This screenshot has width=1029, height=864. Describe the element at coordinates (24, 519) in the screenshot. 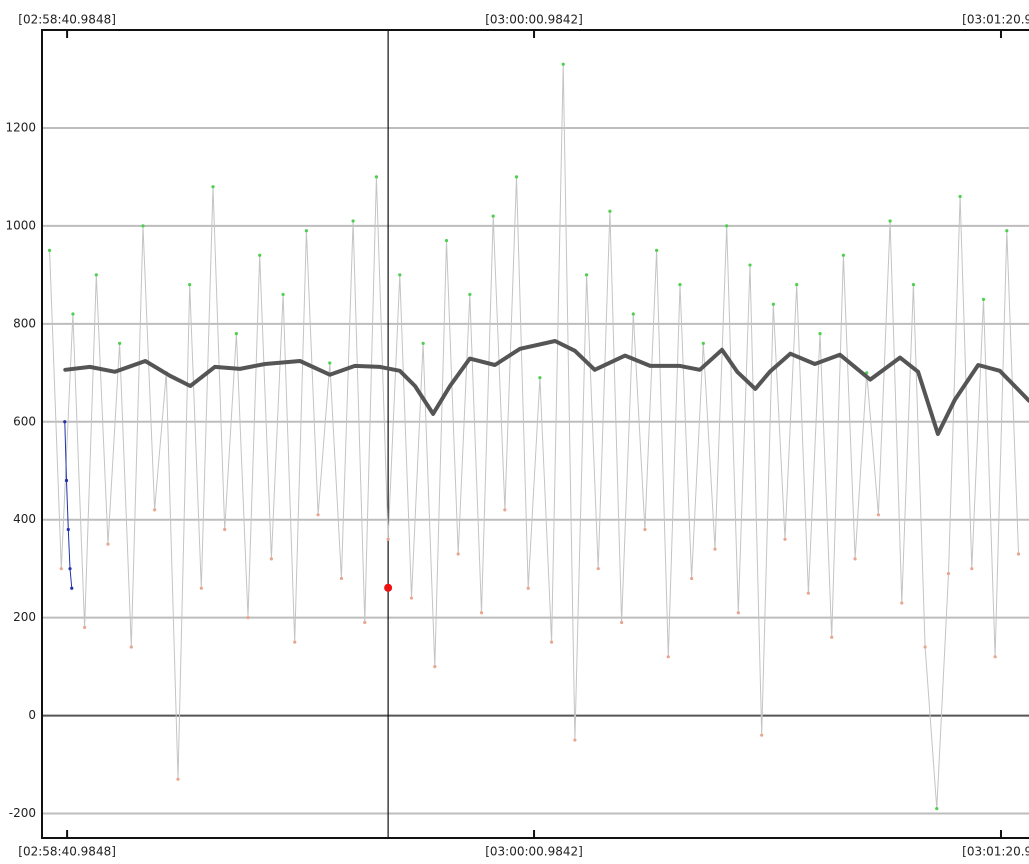

I see `y-tick-label: 400` at that location.